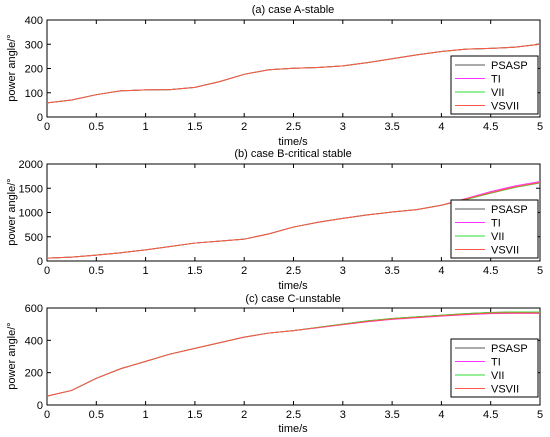 This screenshot has width=550, height=437. What do you see at coordinates (31, 214) in the screenshot?
I see `y-tick-label: 1000` at bounding box center [31, 214].